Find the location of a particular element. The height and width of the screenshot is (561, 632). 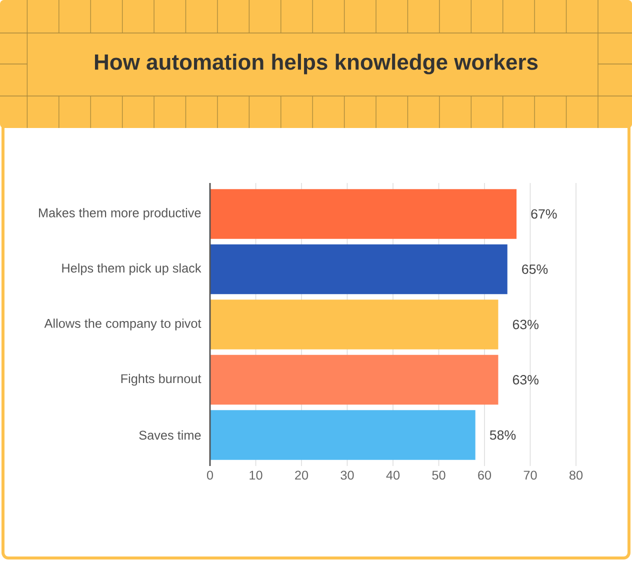

y-tick-label: Allows the company to pivot is located at coordinates (123, 324).